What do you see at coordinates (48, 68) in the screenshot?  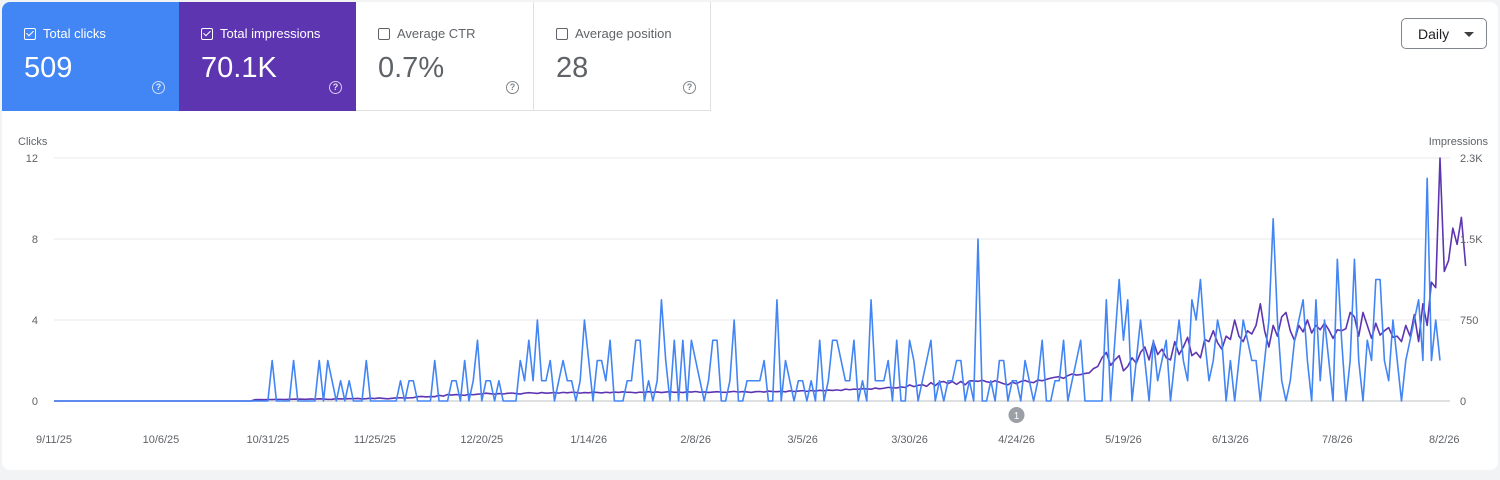 I see `metric-value: 509` at bounding box center [48, 68].